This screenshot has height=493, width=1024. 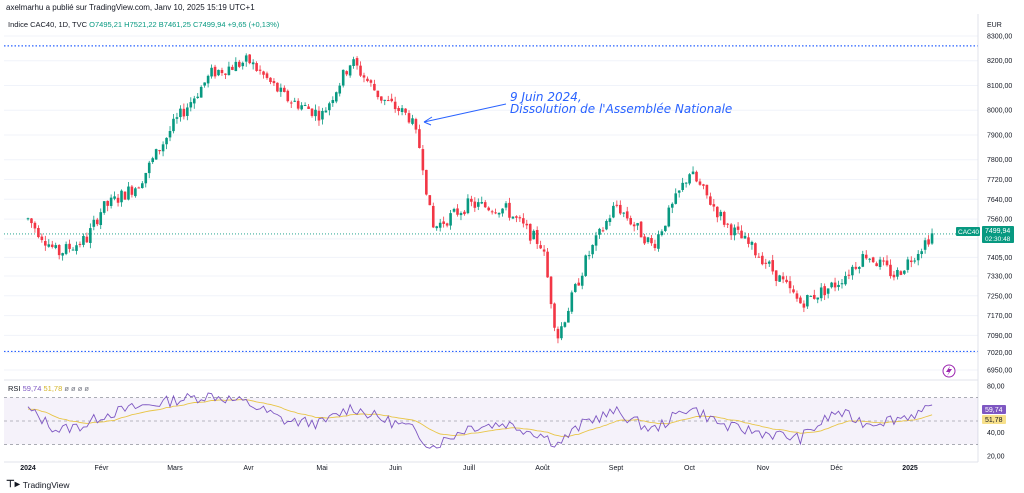 What do you see at coordinates (968, 231) in the screenshot?
I see `symbol-tag-bg` at bounding box center [968, 231].